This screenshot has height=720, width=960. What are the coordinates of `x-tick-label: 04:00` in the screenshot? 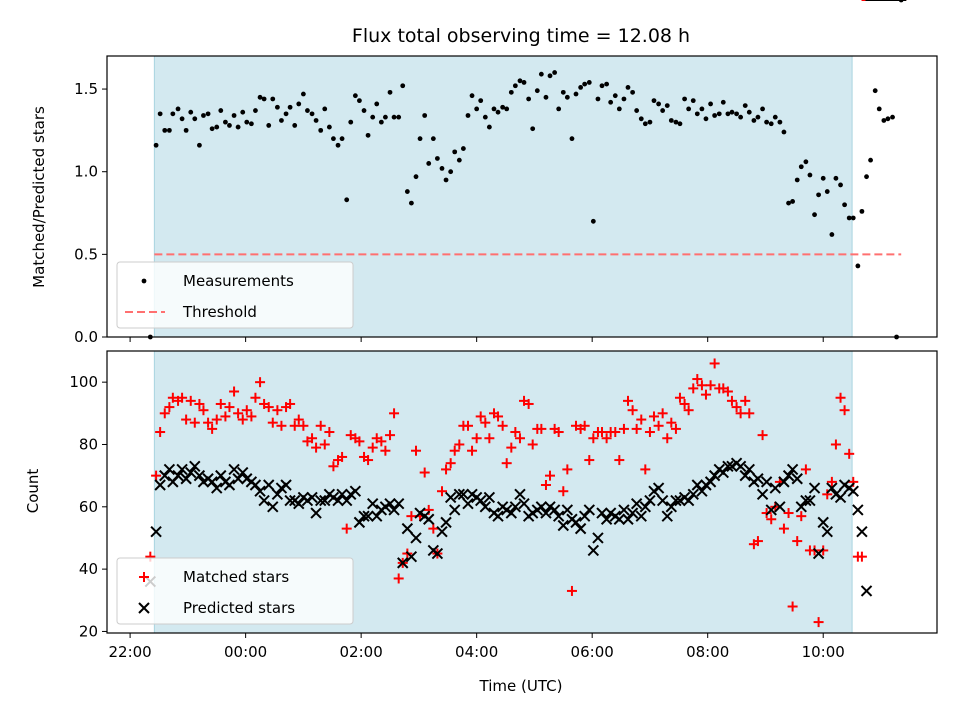 It's located at (476, 652).